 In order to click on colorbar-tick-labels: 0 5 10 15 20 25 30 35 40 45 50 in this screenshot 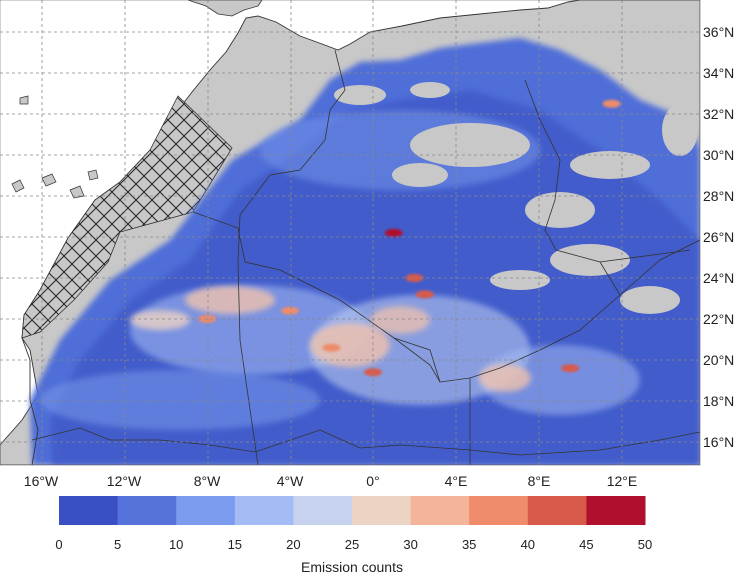, I will do `click(353, 544)`.